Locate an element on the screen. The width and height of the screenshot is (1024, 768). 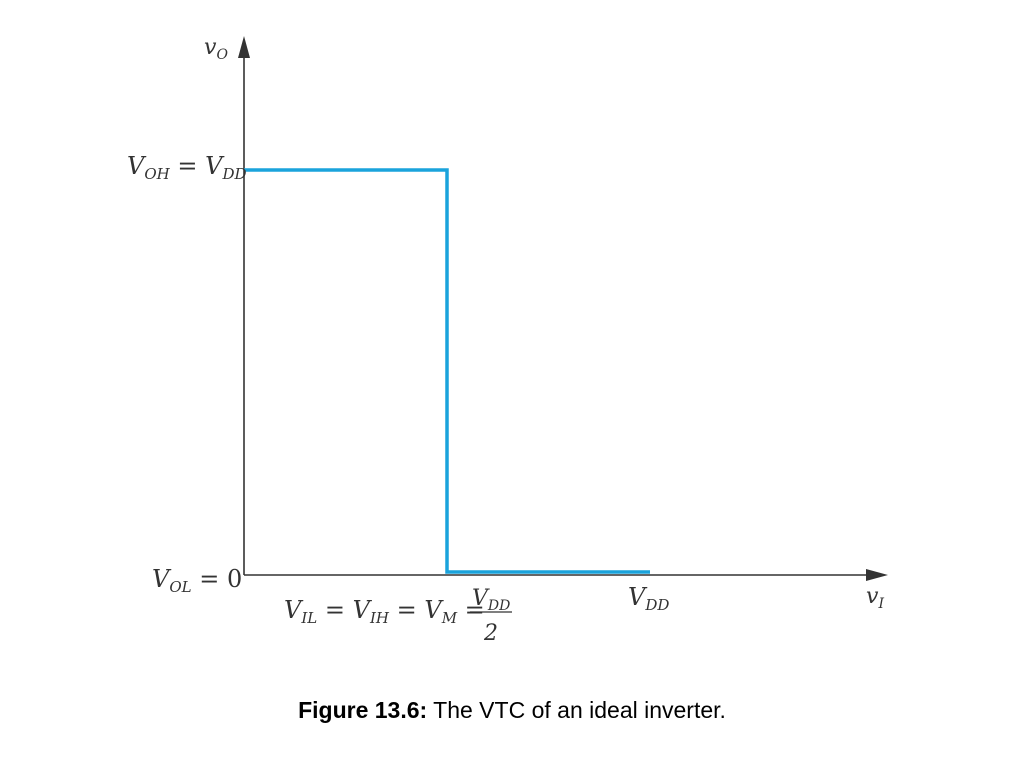
x-tick-label-vm: VIL = VIH = VM = is located at coordinates (384, 611).